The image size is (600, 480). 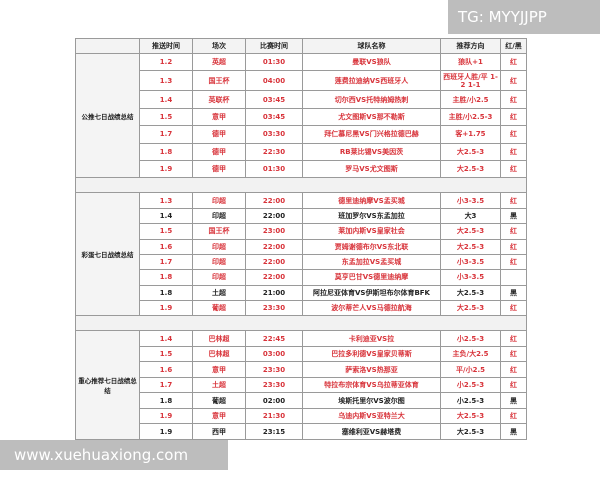 I want to click on header-teams: 球队名称, so click(x=371, y=46).